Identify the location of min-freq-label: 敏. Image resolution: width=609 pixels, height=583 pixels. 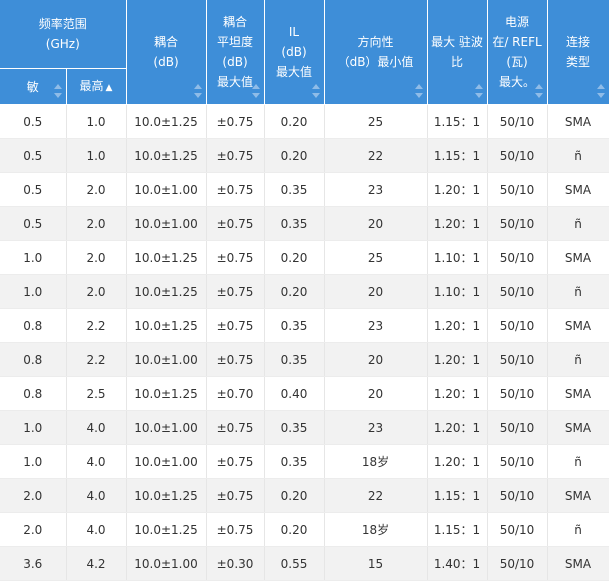
(32, 86).